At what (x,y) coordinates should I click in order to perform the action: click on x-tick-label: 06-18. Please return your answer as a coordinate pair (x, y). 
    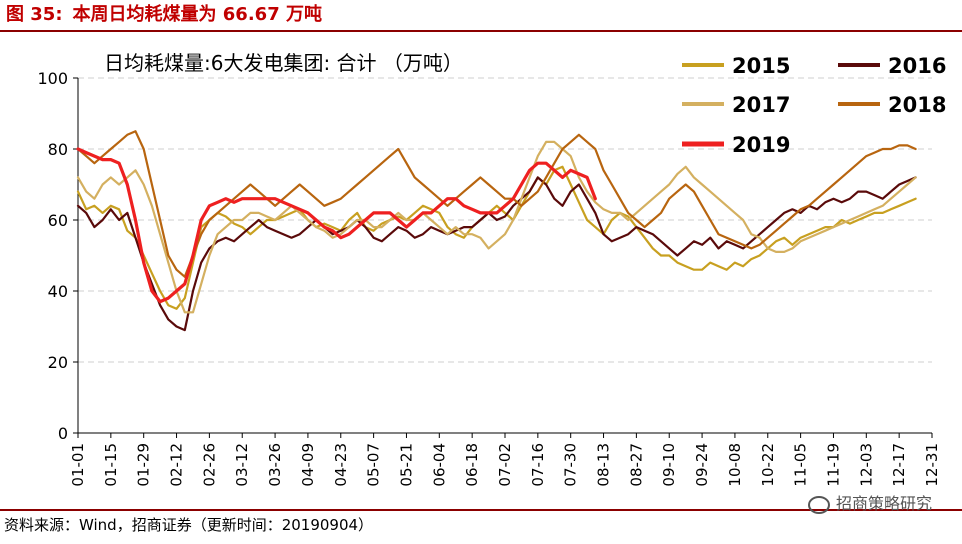
    Looking at the image, I should click on (472, 465).